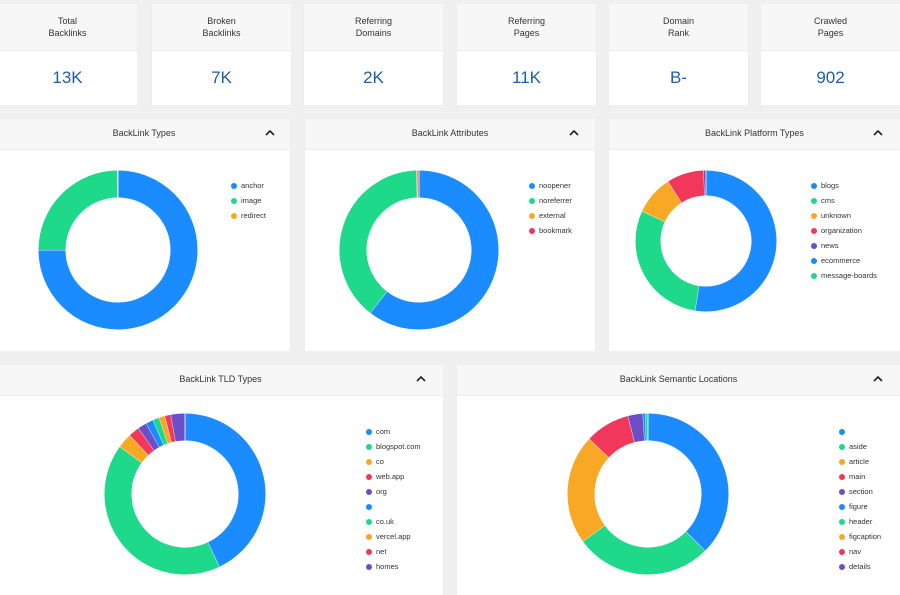 The height and width of the screenshot is (595, 900). I want to click on stat-label: Broken Backlinks, so click(221, 27).